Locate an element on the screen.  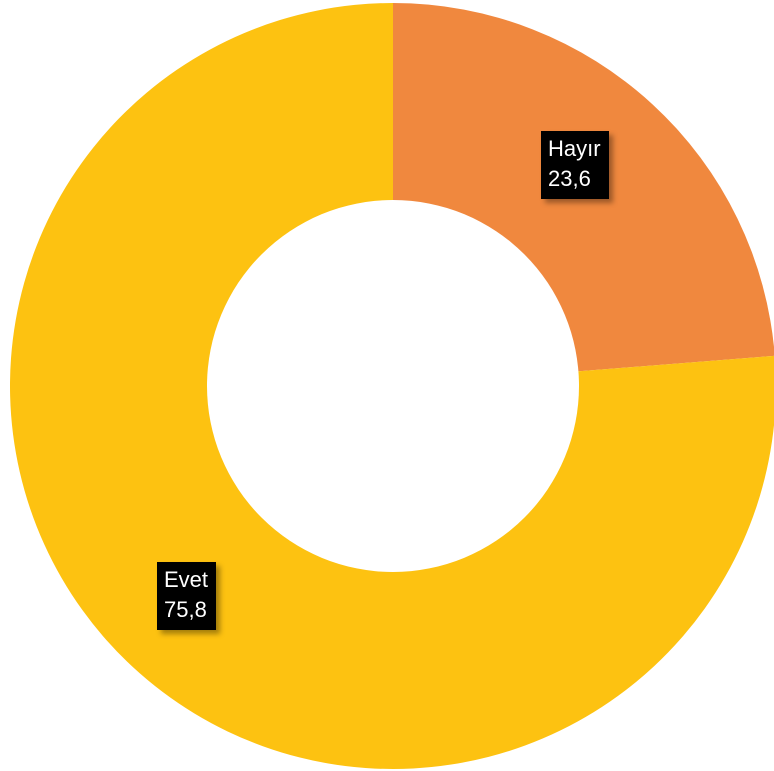
data-label-evet-category: Evet is located at coordinates (186, 579).